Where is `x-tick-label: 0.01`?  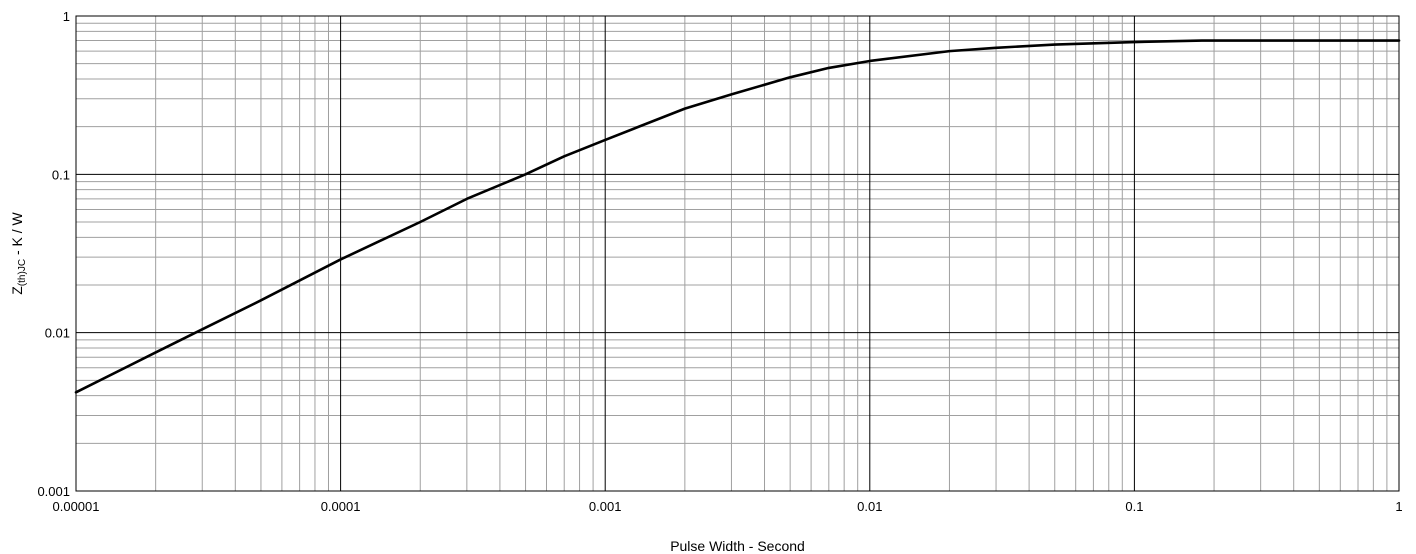 x-tick-label: 0.01 is located at coordinates (869, 506).